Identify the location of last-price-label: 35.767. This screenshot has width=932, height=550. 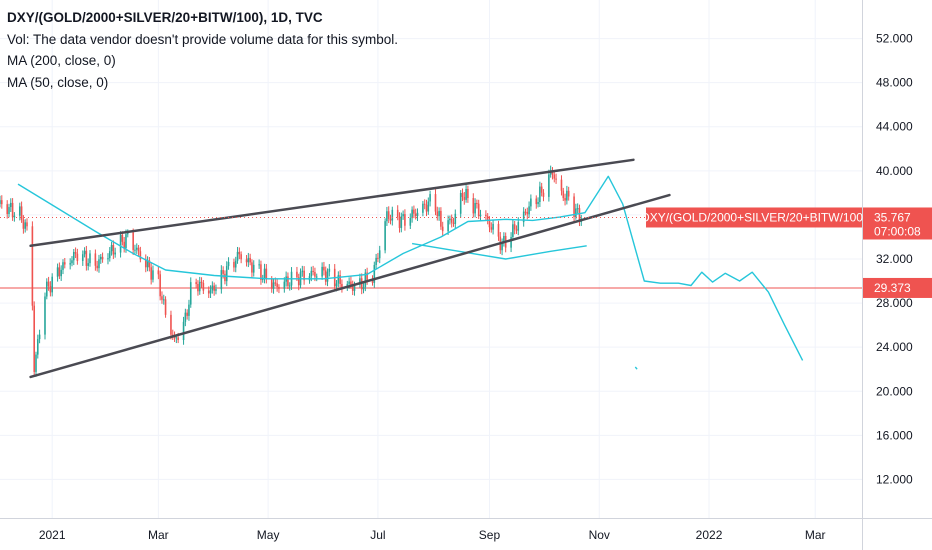
(892, 217).